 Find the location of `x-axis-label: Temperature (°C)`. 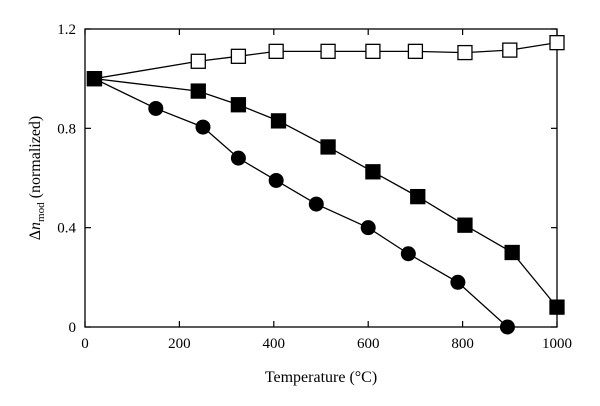

x-axis-label: Temperature (°C) is located at coordinates (321, 377).